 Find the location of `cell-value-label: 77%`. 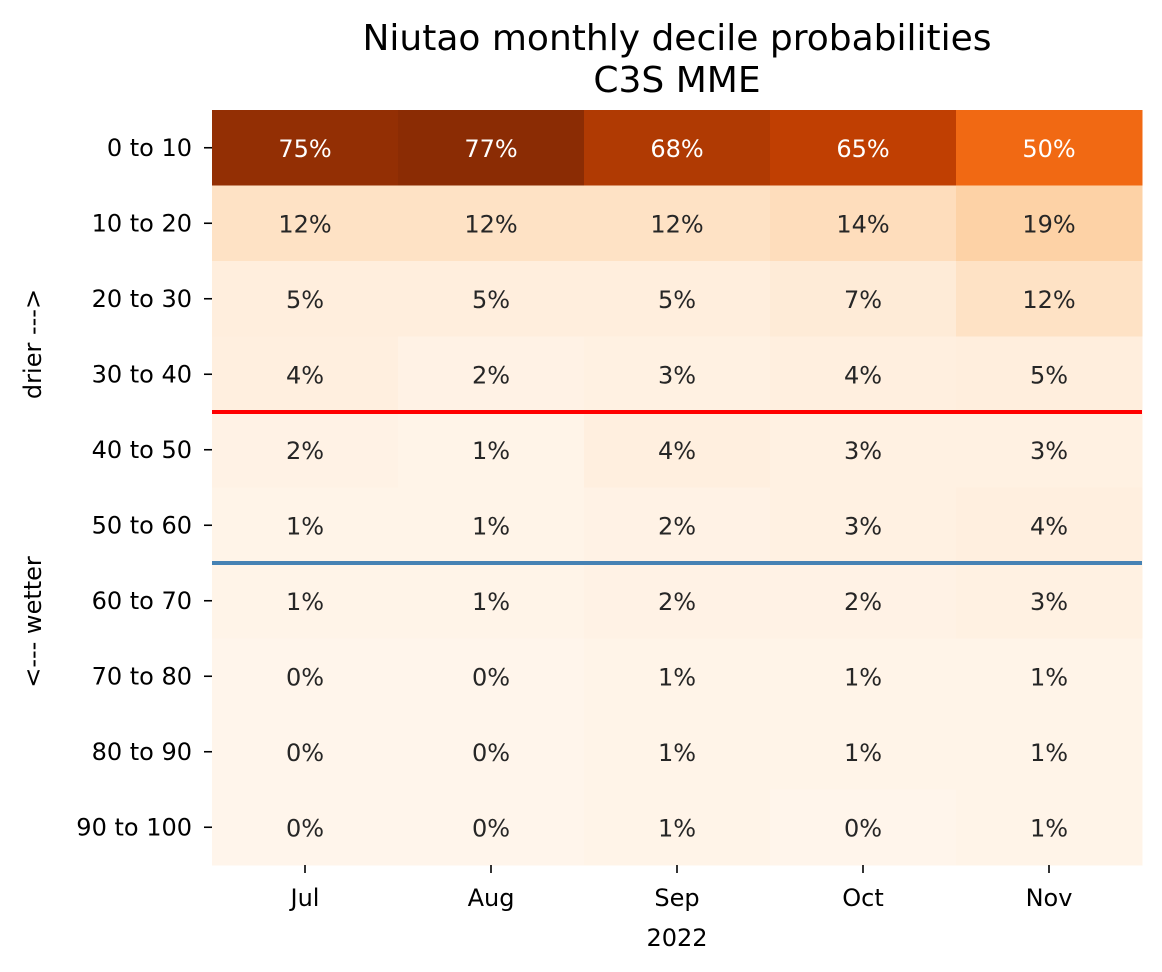

cell-value-label: 77% is located at coordinates (490, 149).